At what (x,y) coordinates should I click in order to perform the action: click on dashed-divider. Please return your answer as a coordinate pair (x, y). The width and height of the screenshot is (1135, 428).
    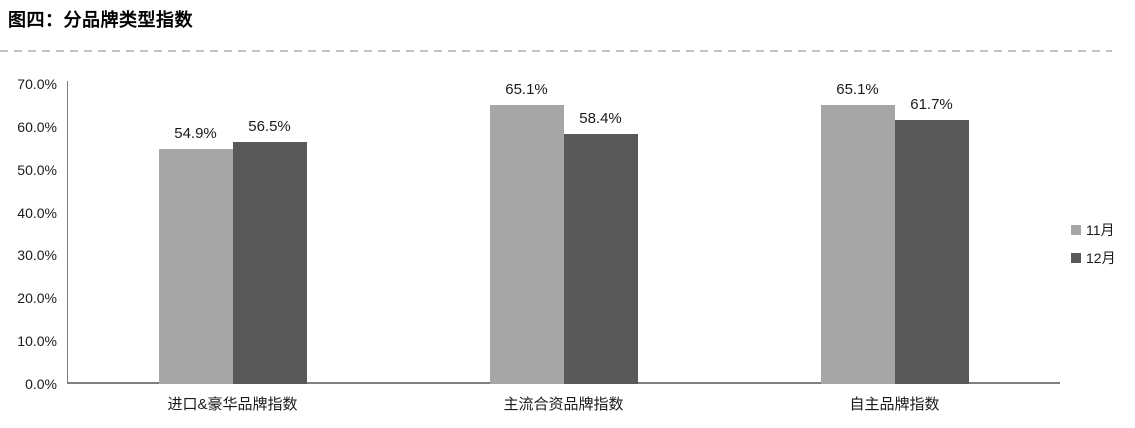
    Looking at the image, I should click on (556, 51).